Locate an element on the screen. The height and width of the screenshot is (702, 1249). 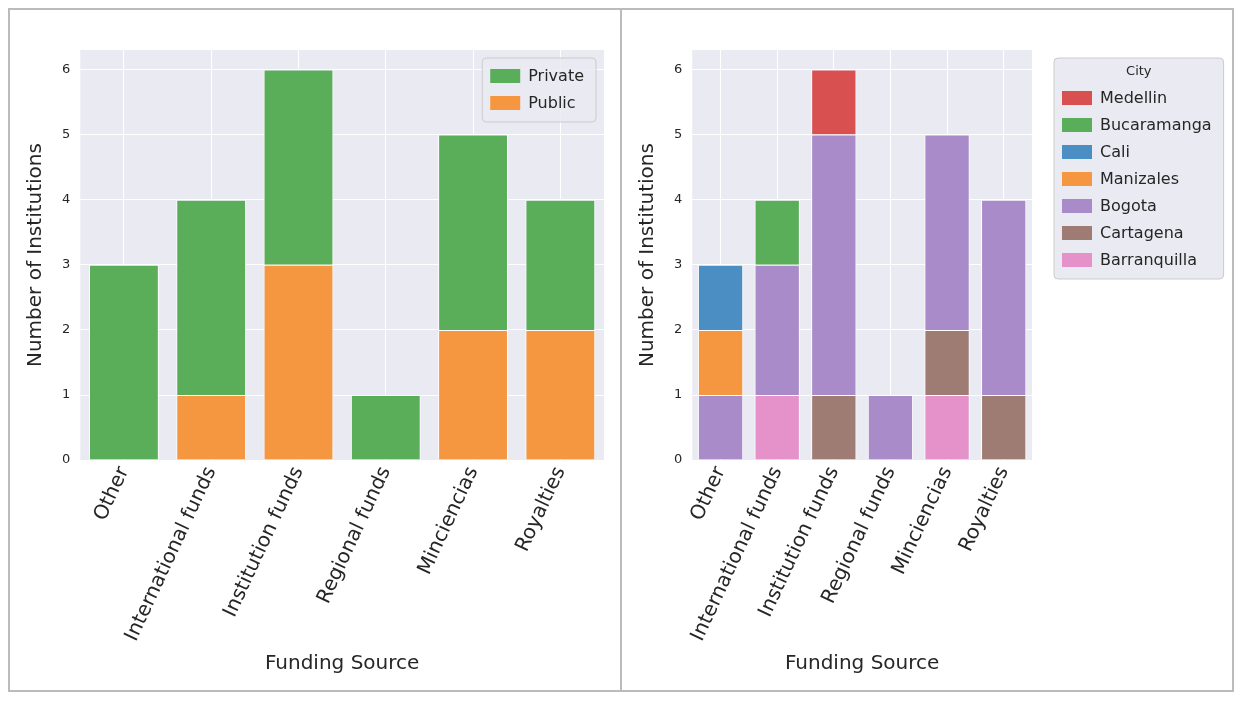
legend-label: Cartagena is located at coordinates (1142, 233).